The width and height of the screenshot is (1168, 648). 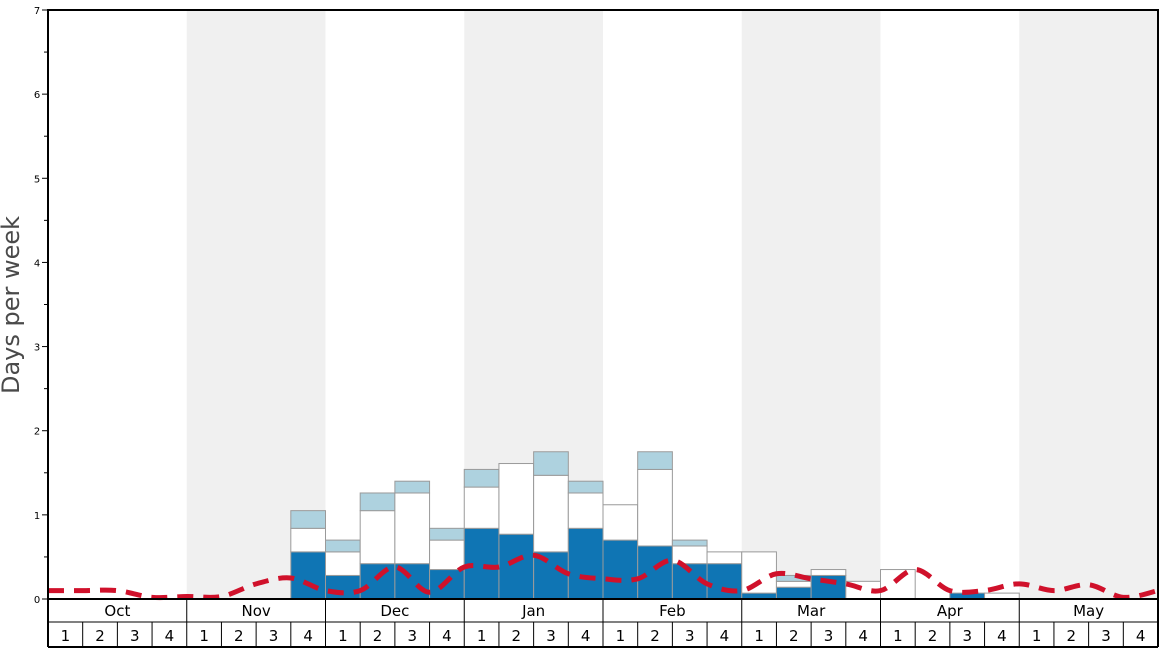 I want to click on month-label: Feb, so click(x=672, y=611).